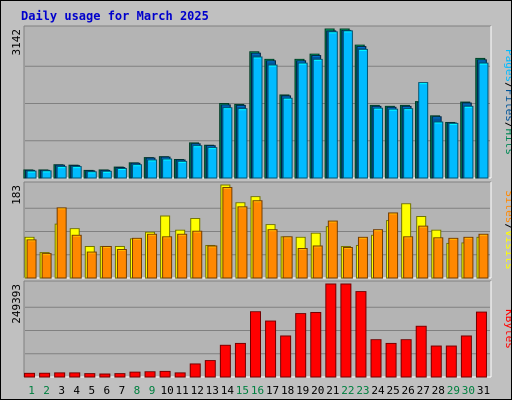  Describe the element at coordinates (107, 390) in the screenshot. I see `day-label-6: 6` at that location.